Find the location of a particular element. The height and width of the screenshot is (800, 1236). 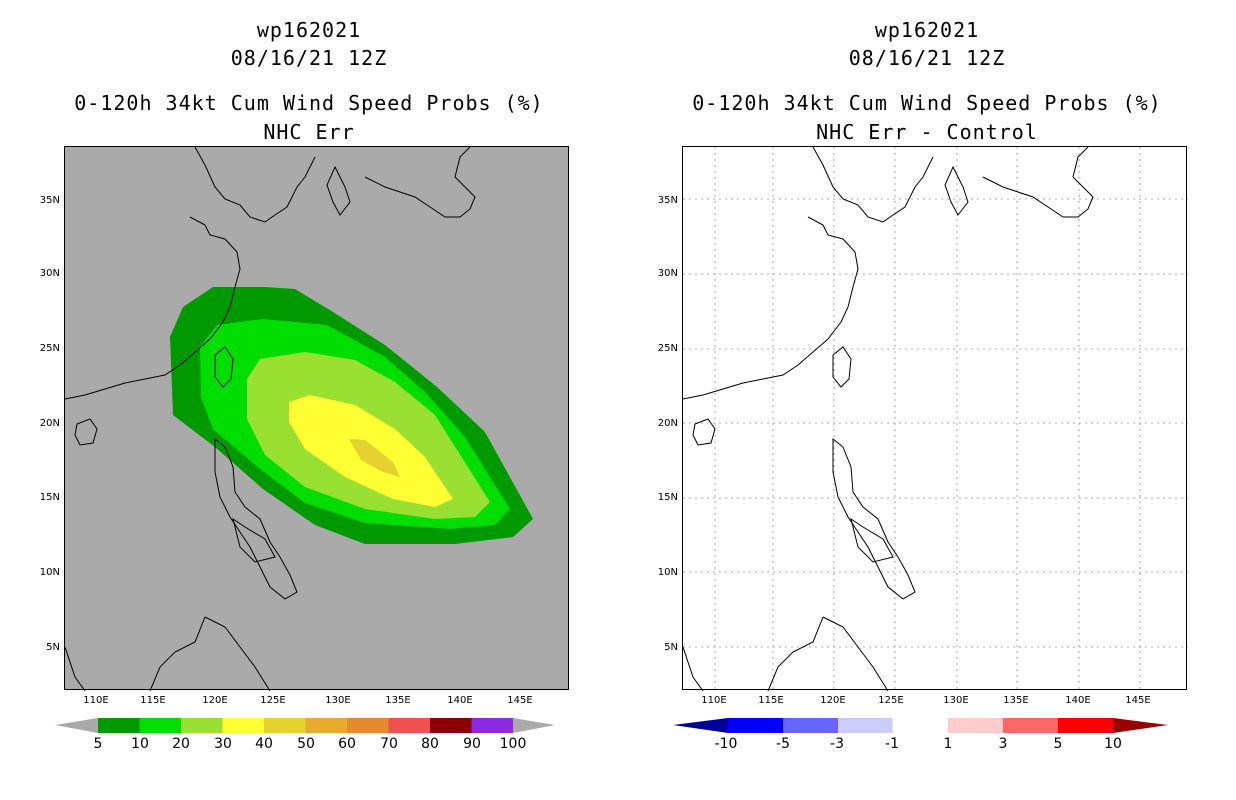

probability-colorbar is located at coordinates (305, 728).